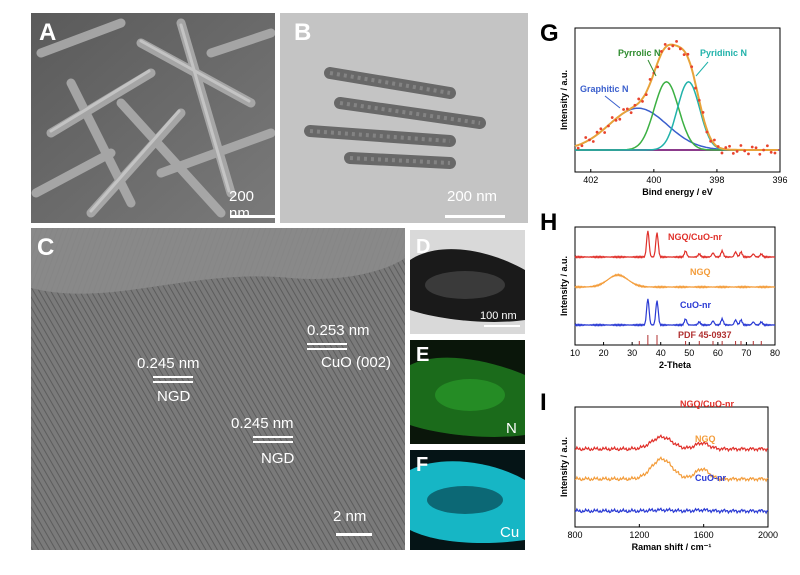 The image size is (800, 575). What do you see at coordinates (702, 69) in the screenshot?
I see `arrow-pyridinic-n` at bounding box center [702, 69].